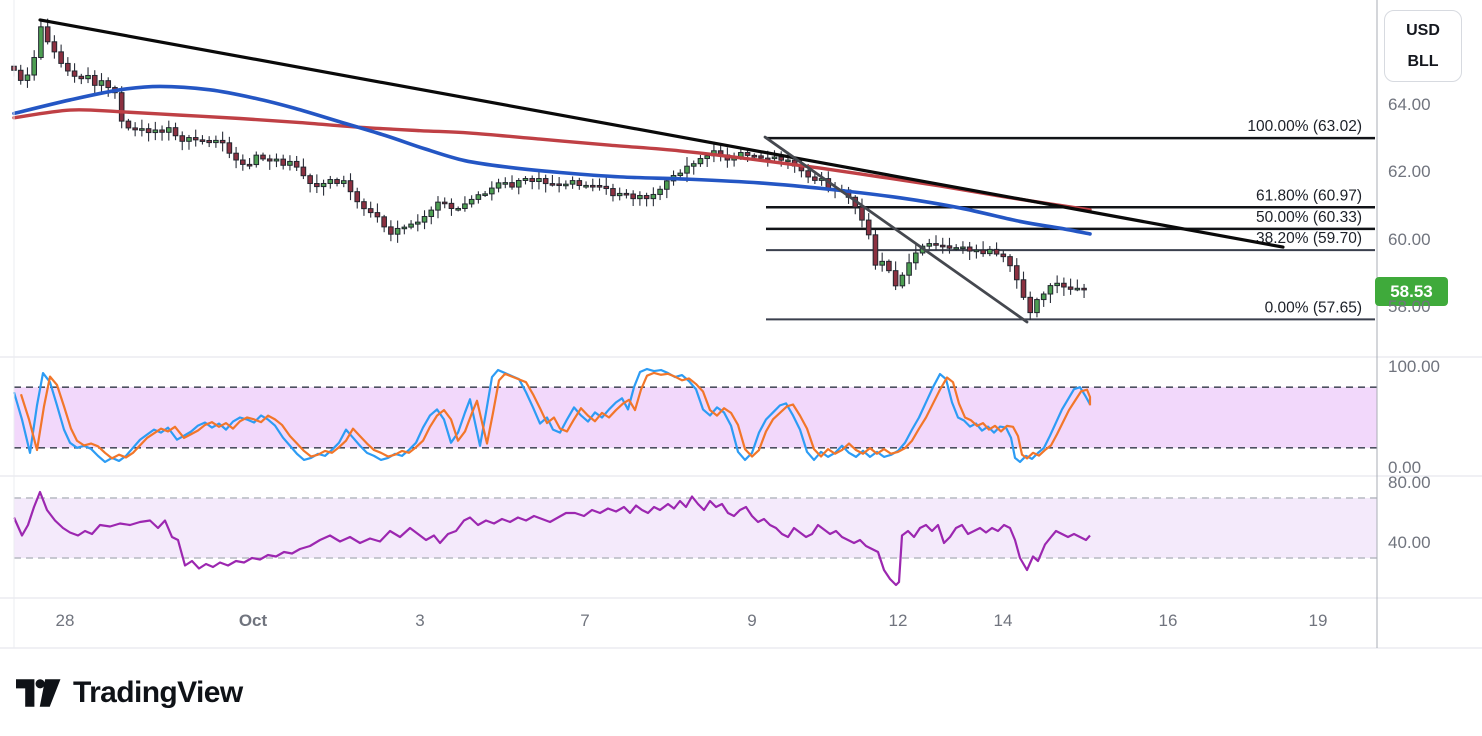  What do you see at coordinates (1414, 366) in the screenshot?
I see `price-axis-label: 100.00` at bounding box center [1414, 366].